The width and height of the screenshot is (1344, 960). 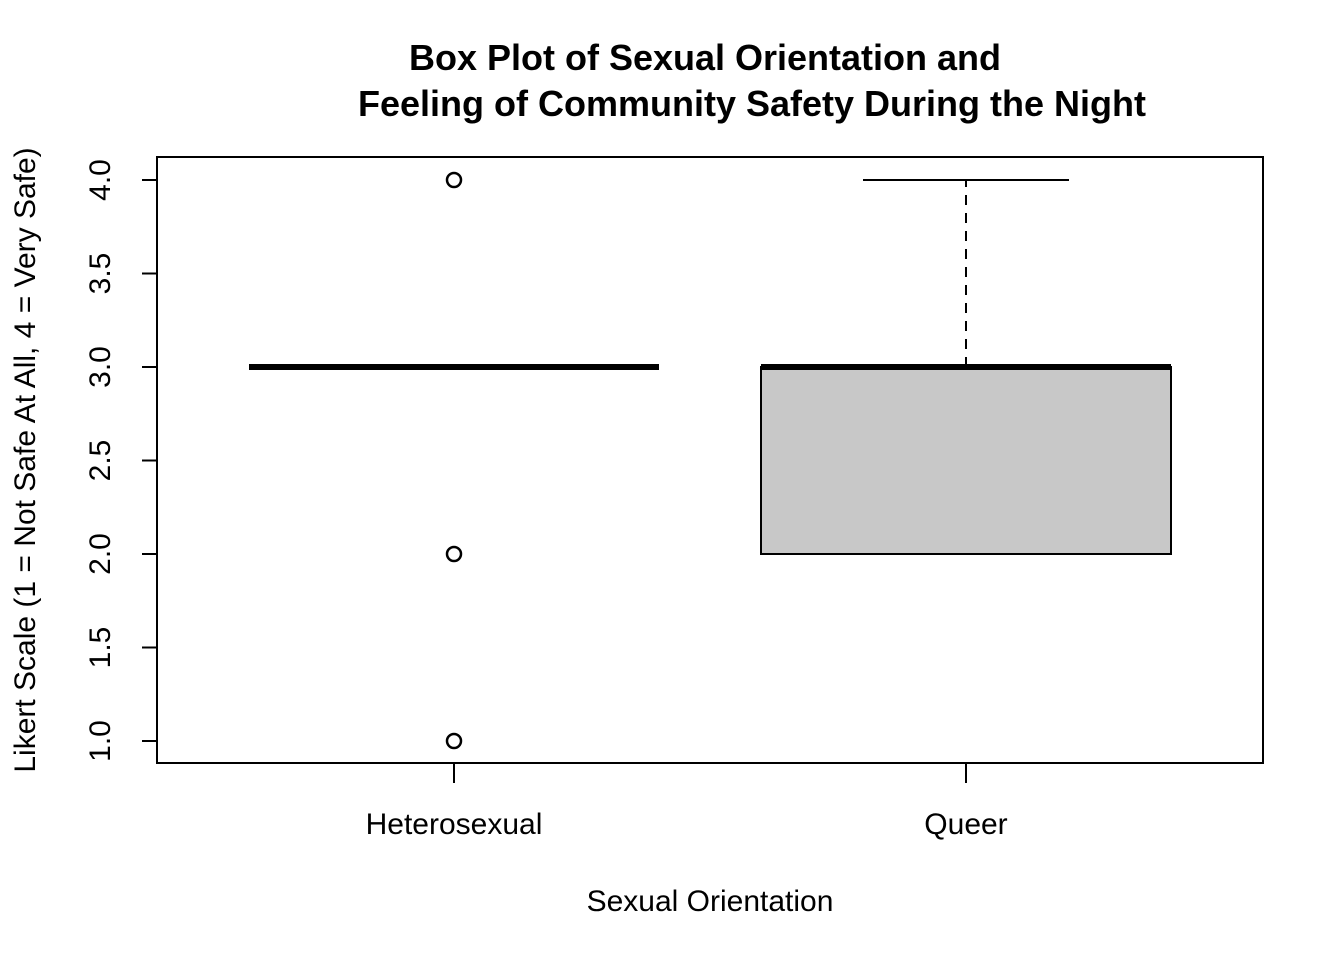 I want to click on y-tick-label-3: 2.5, so click(x=100, y=461).